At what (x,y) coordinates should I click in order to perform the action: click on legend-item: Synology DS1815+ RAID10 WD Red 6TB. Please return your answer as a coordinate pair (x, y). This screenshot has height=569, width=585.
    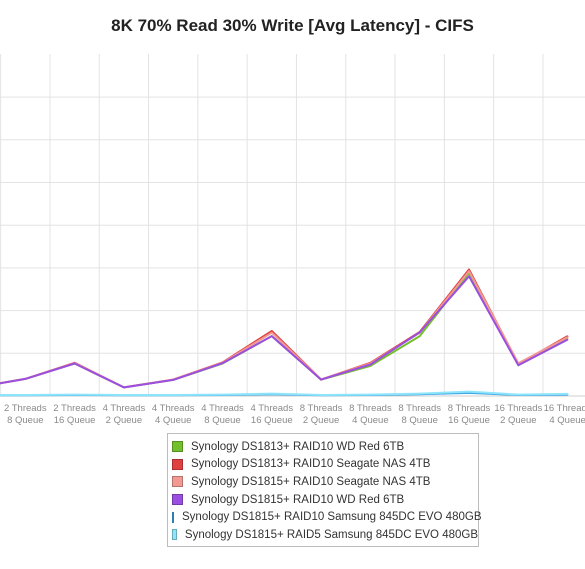
    Looking at the image, I should click on (325, 500).